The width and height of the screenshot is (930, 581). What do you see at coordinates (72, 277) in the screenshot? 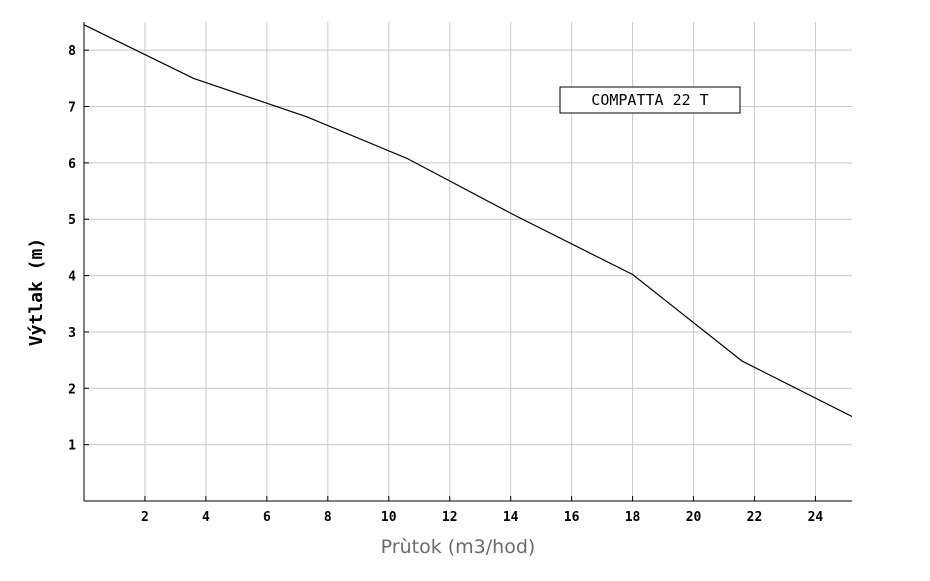
I see `y-tick-label: 4` at bounding box center [72, 277].